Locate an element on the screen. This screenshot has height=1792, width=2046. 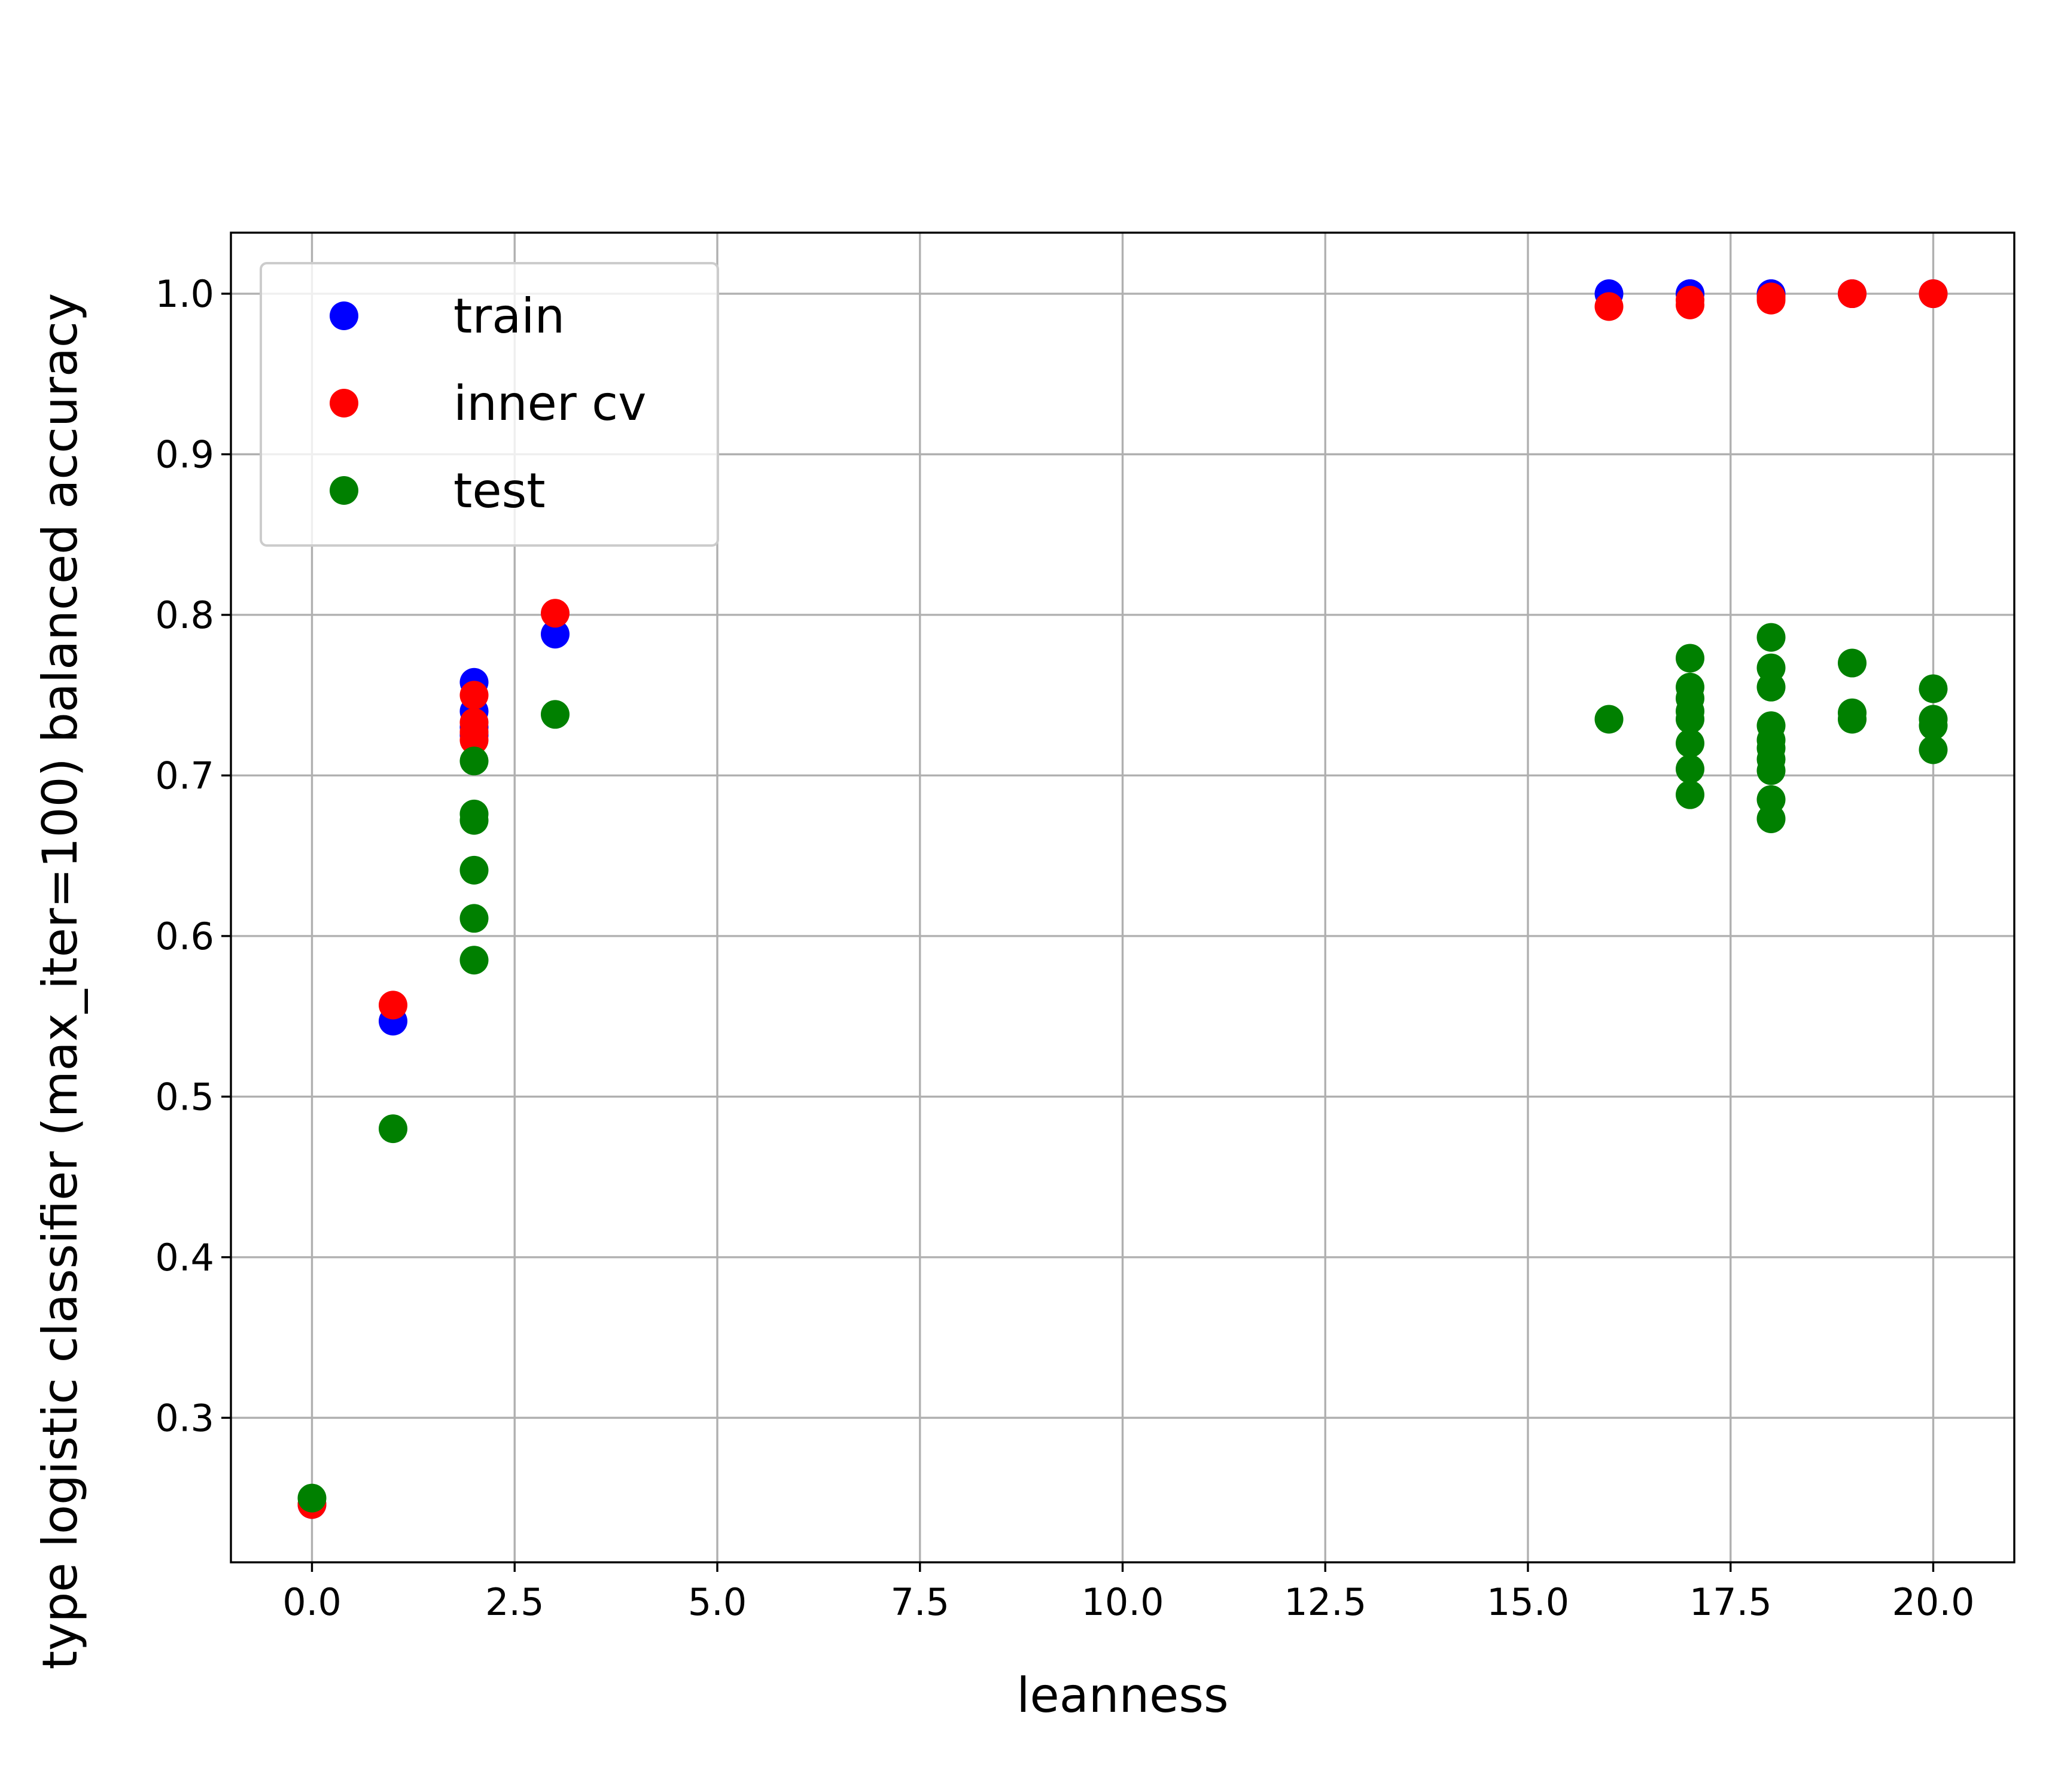
legend: train inner cv test is located at coordinates (489, 404).